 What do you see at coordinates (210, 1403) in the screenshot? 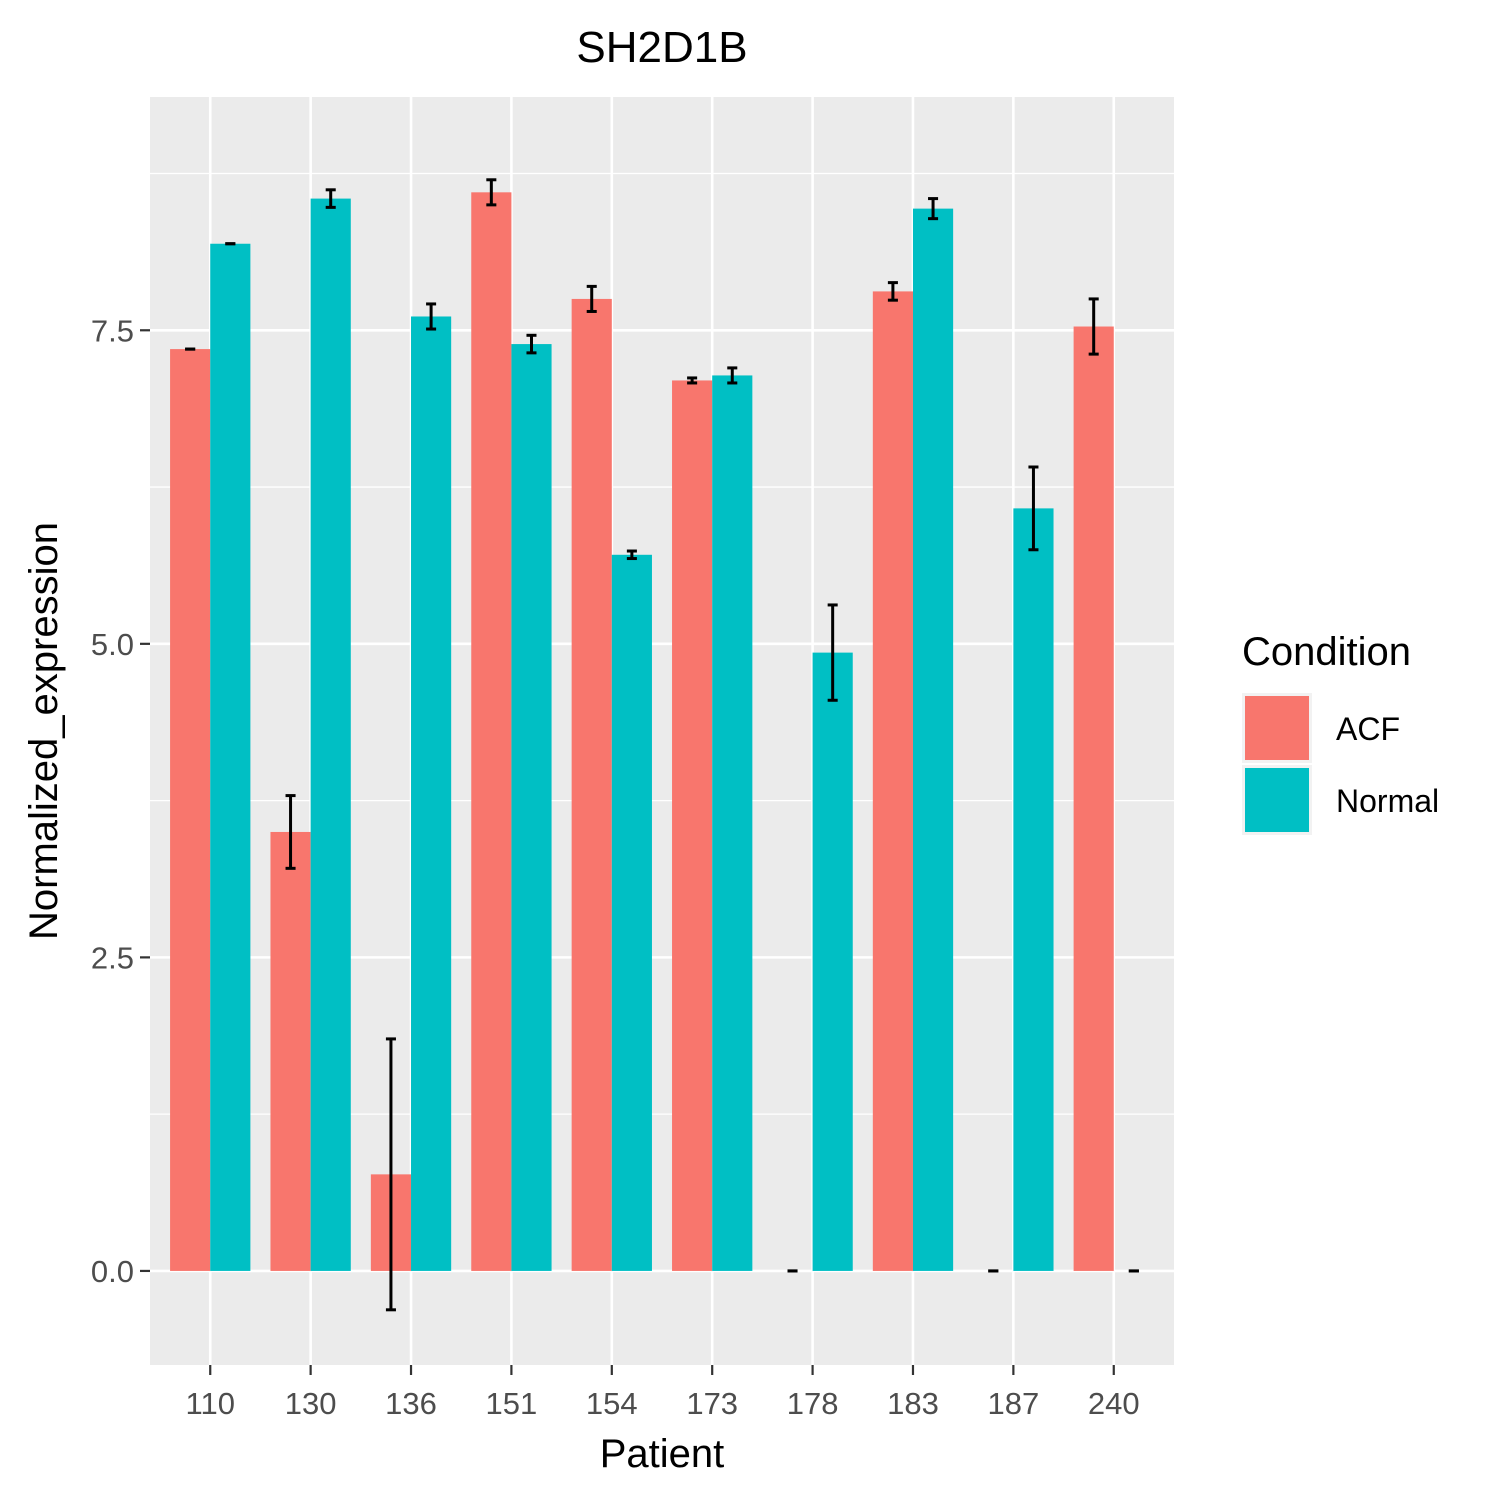
I see `x-tick-label: 110` at bounding box center [210, 1403].